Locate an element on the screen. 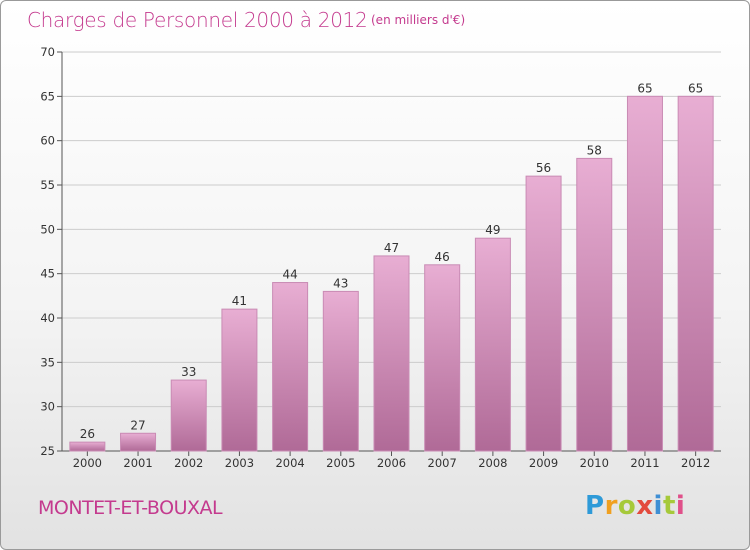 This screenshot has width=750, height=550. x-tick-label: 2003 is located at coordinates (239, 463).